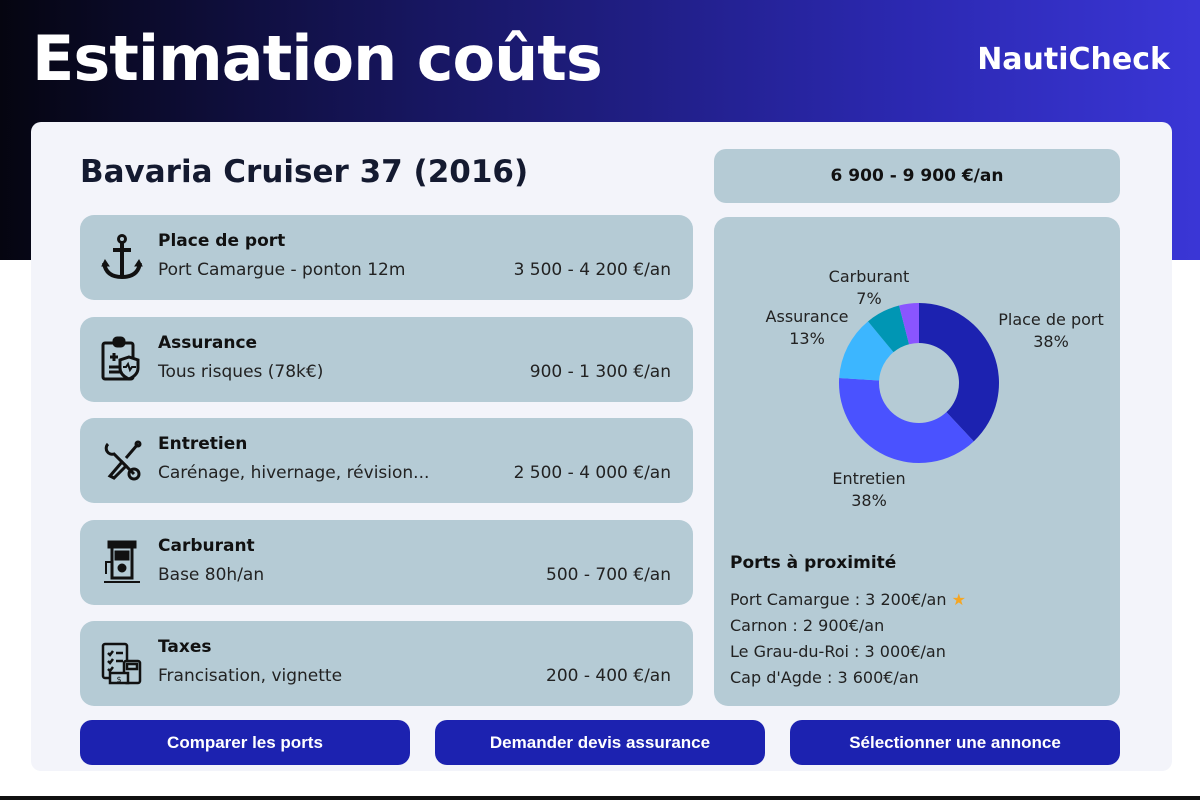 The image size is (1200, 800). What do you see at coordinates (600, 798) in the screenshot?
I see `bottom-border` at bounding box center [600, 798].